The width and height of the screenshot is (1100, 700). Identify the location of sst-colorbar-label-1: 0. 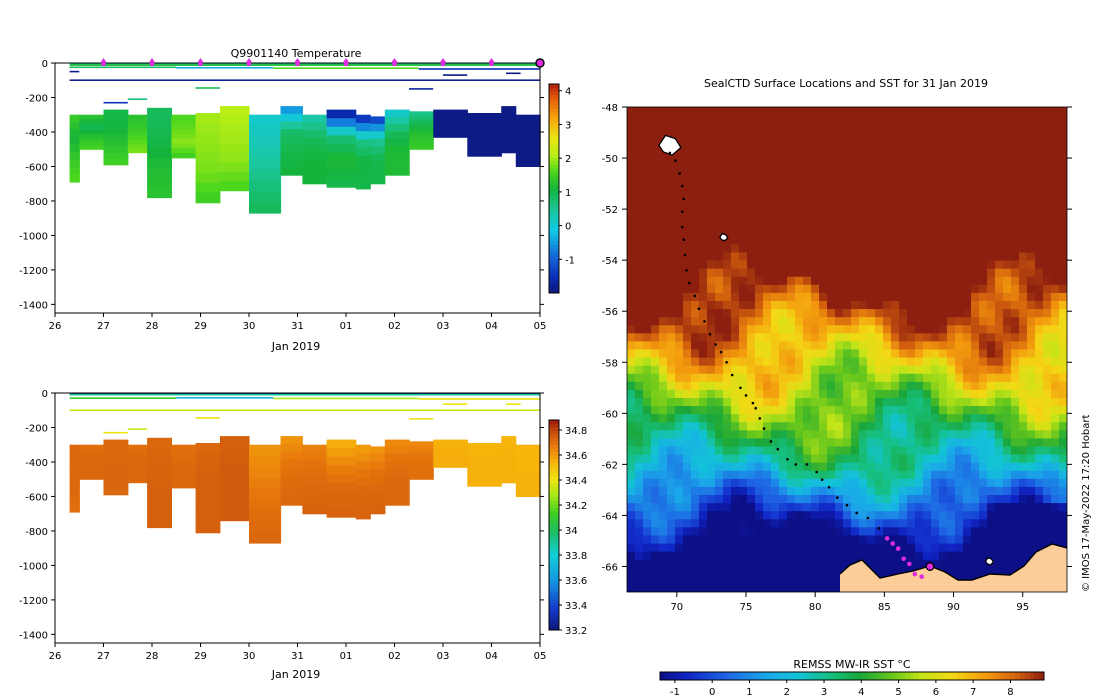
(712, 692).